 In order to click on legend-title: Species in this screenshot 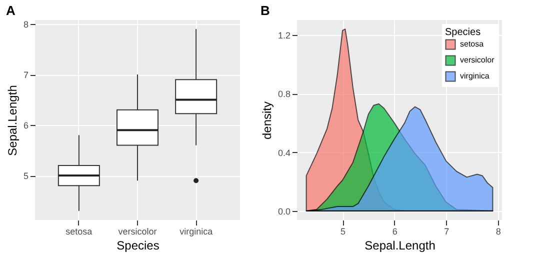, I will do `click(463, 32)`.